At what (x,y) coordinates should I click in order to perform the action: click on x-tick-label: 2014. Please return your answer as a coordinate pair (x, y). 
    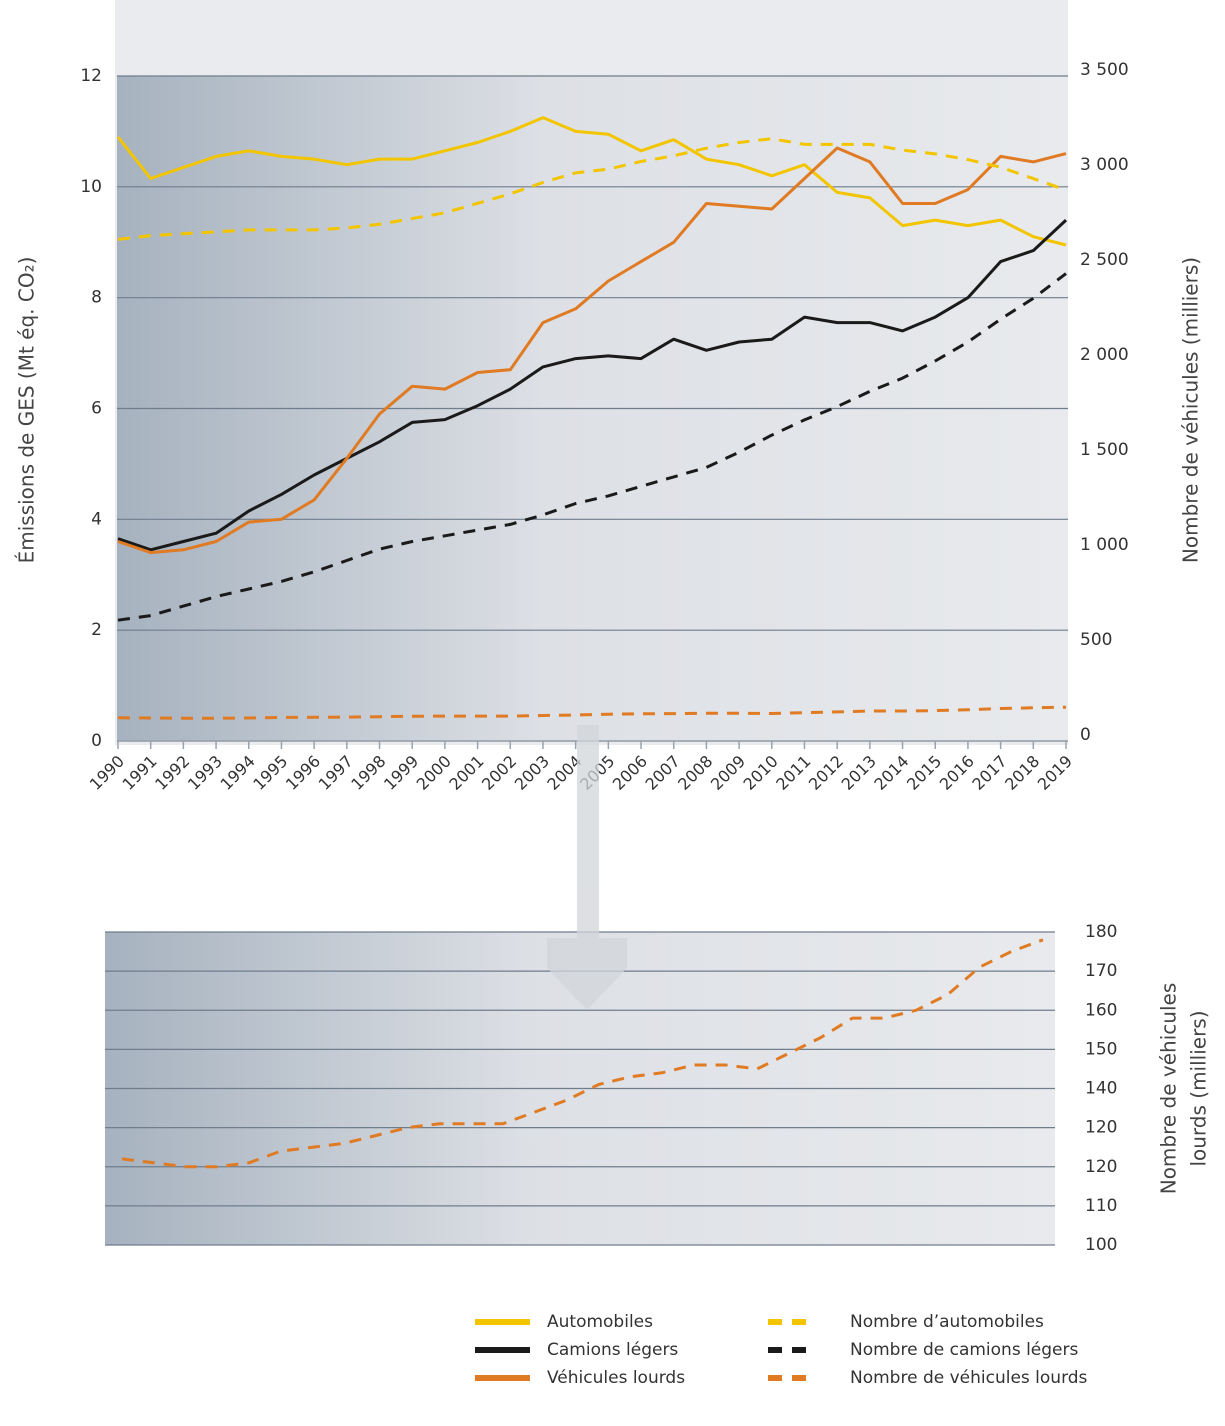
    Looking at the image, I should click on (891, 773).